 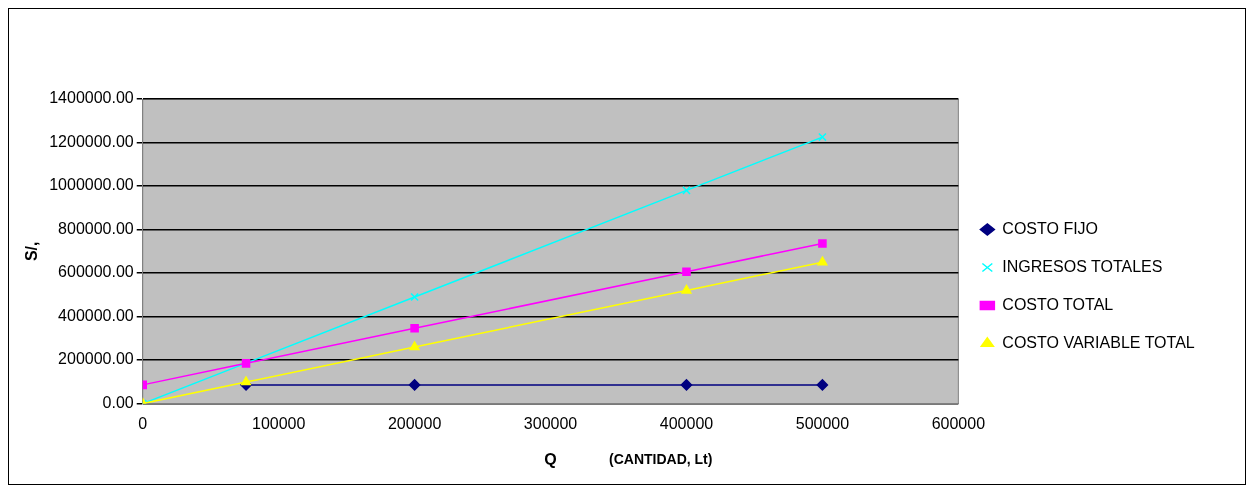 I want to click on x-tick-label: 0, so click(x=143, y=423).